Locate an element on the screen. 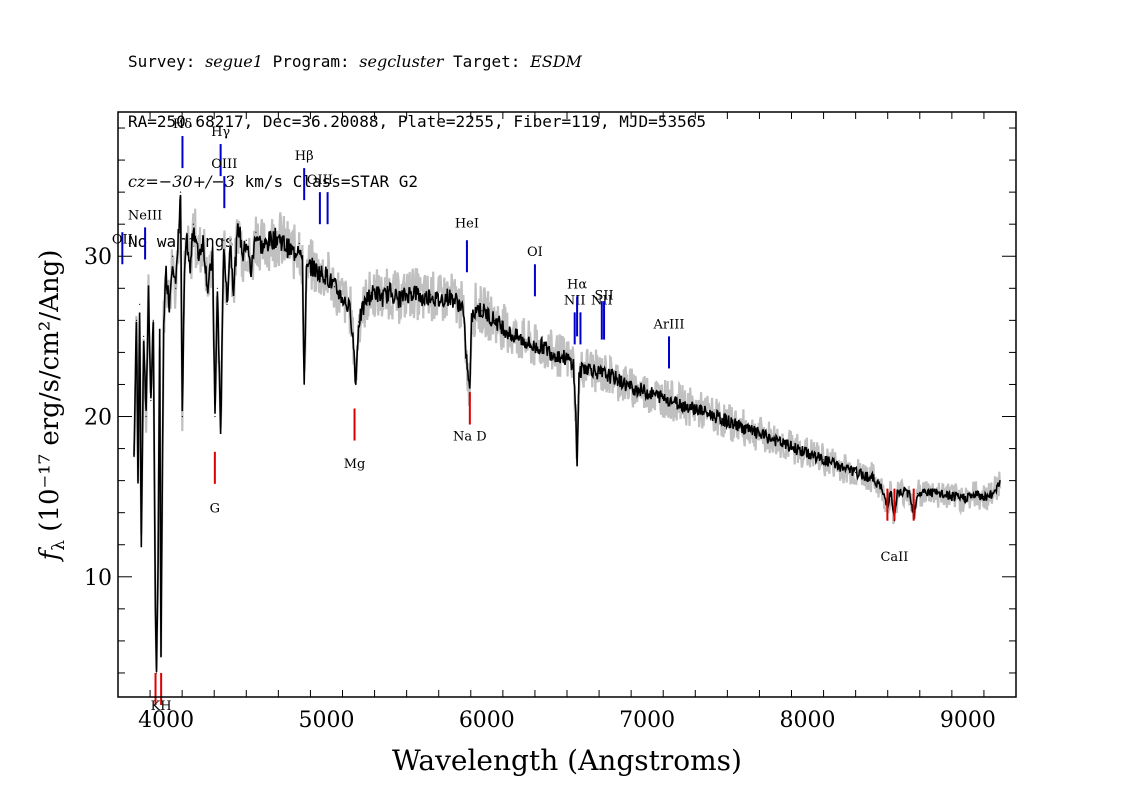 This screenshot has height=810, width=1134. survey-label: Survey: is located at coordinates (162, 61).